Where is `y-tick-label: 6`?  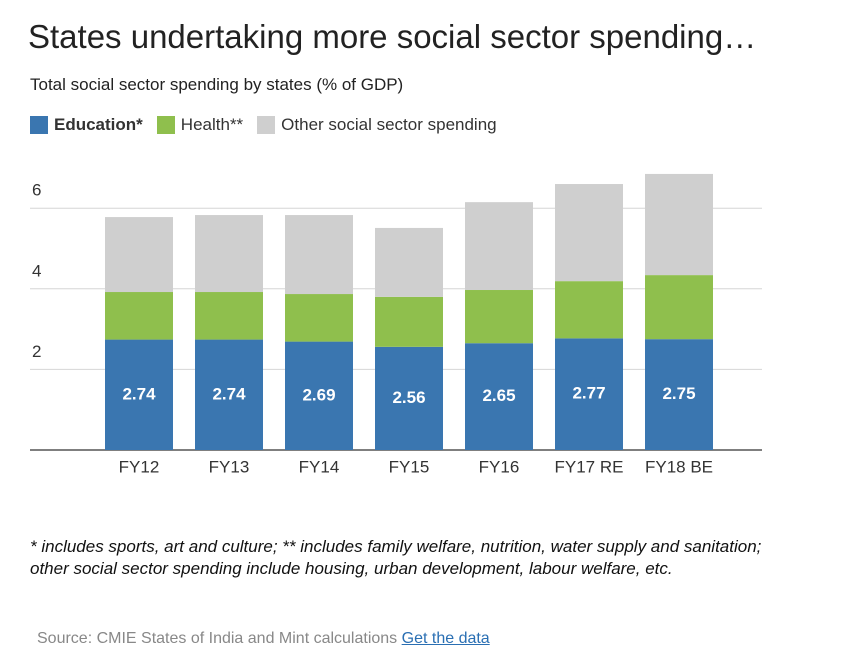
y-tick-label: 6 is located at coordinates (36, 190).